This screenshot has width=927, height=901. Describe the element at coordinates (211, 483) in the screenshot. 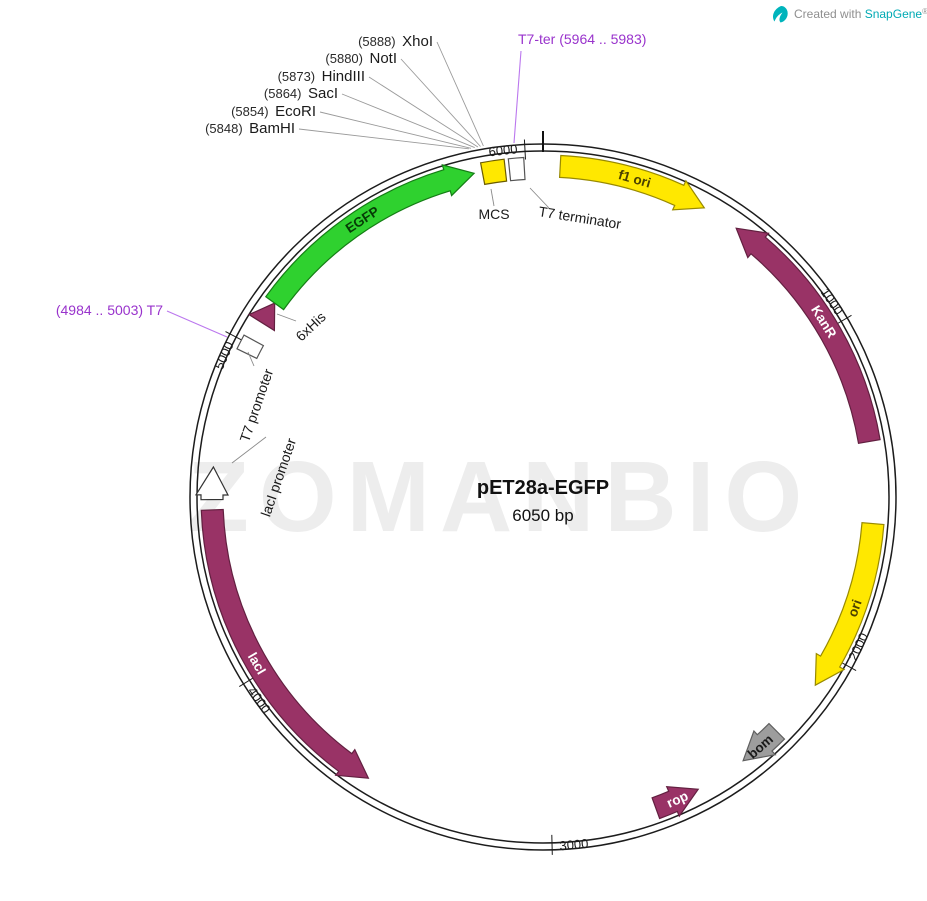

I see `feature-laci-promoter` at that location.